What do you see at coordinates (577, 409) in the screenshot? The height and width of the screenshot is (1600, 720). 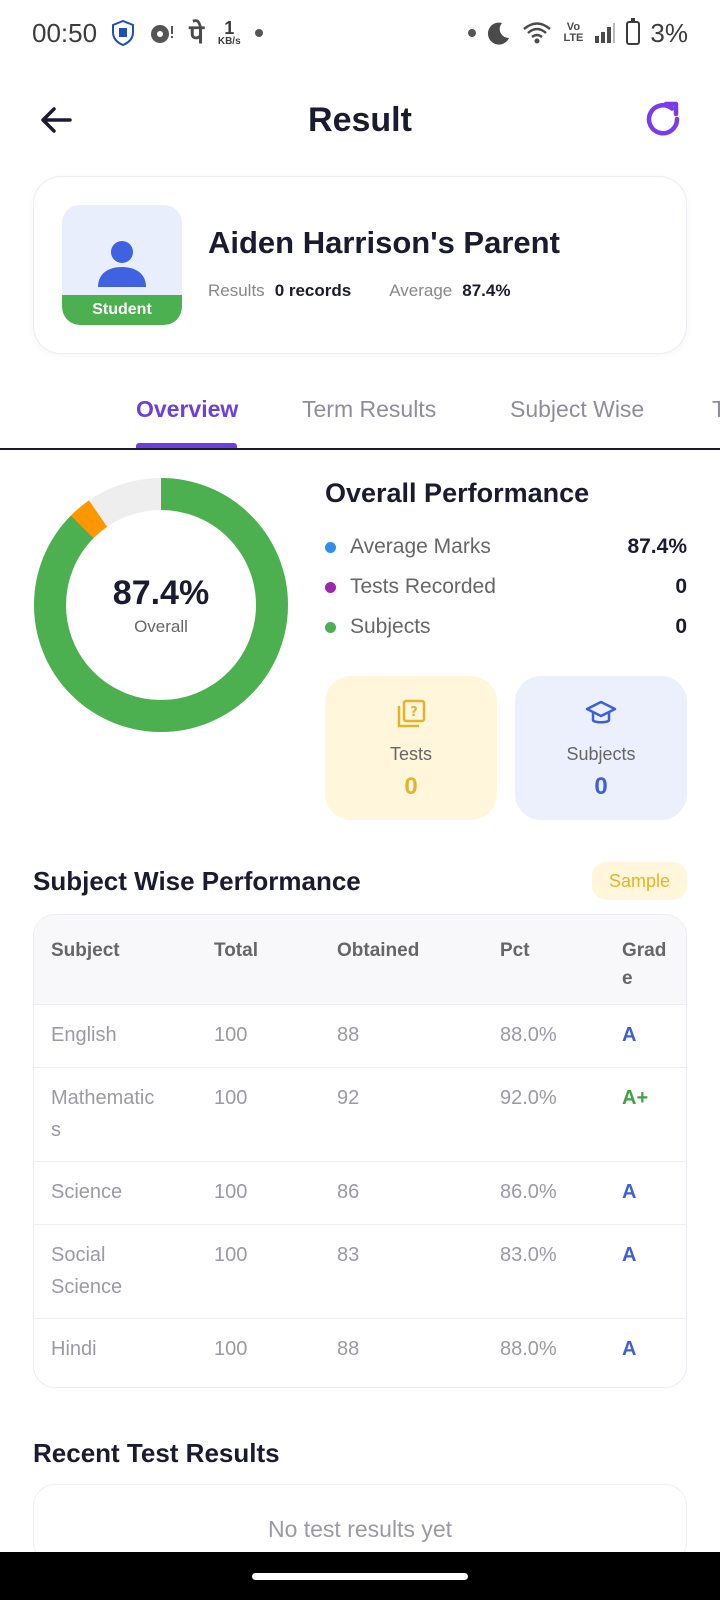 I see `tab-subject-wise: Subject Wise` at bounding box center [577, 409].